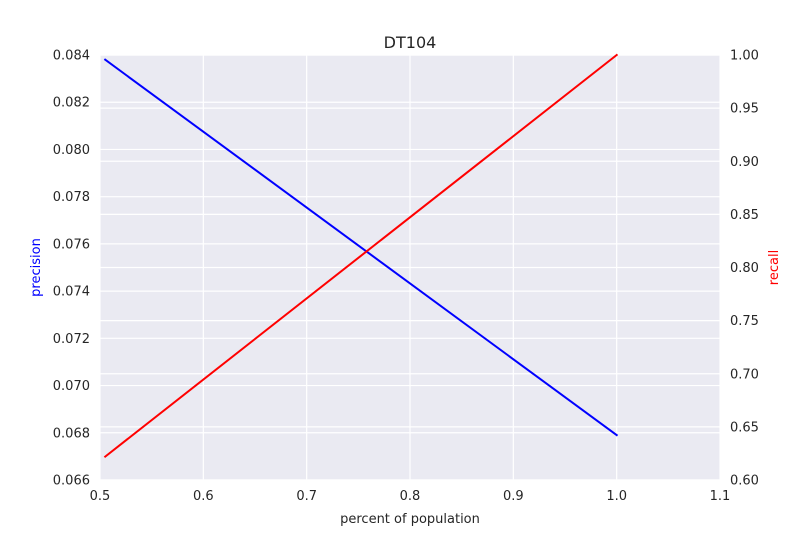 The height and width of the screenshot is (554, 800). Describe the element at coordinates (36, 267) in the screenshot. I see `left-y-axis-label: precision` at that location.